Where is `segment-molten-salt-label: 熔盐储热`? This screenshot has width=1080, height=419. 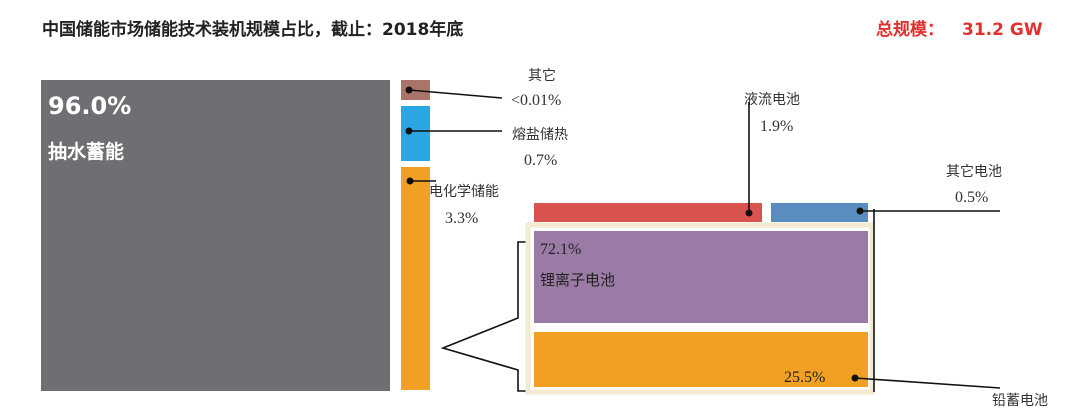 segment-molten-salt-label: 熔盐储热 is located at coordinates (540, 135).